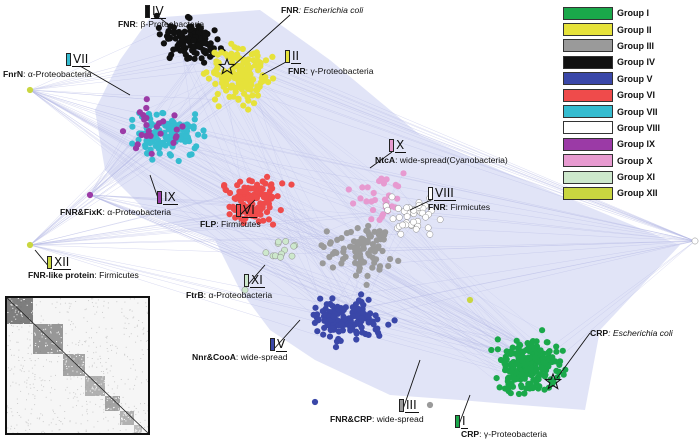 The width and height of the screenshot is (700, 439). I want to click on tag-group-ix: IX, so click(167, 197).